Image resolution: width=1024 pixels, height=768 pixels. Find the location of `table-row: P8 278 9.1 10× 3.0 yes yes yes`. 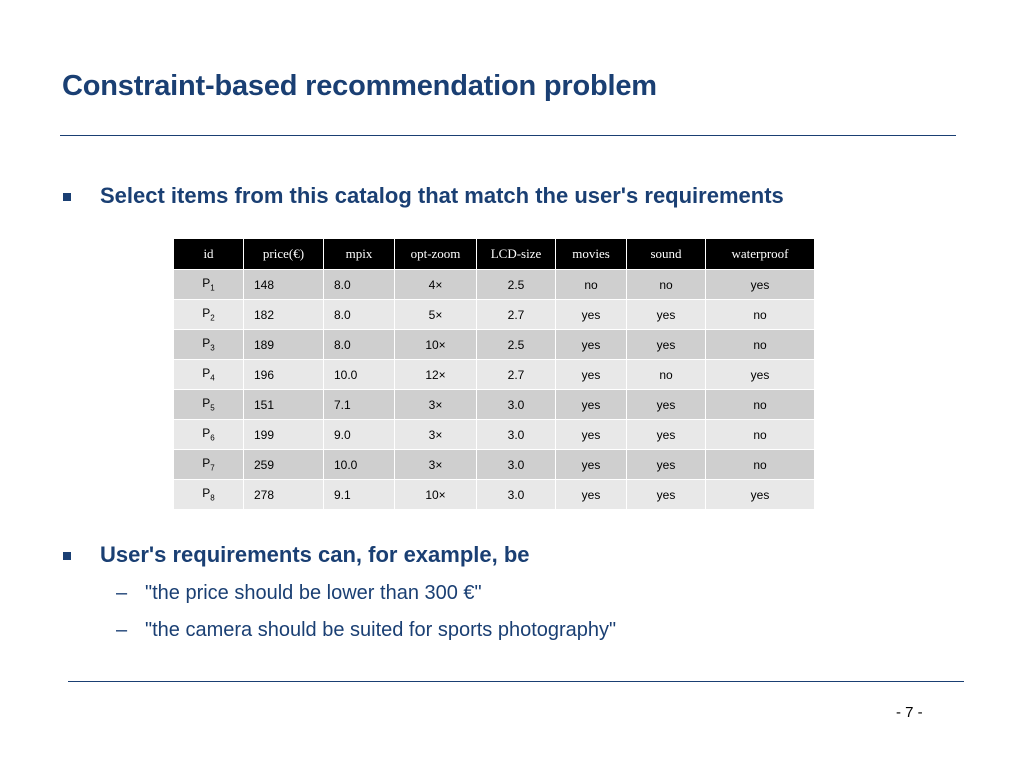

table-row: P8 278 9.1 10× 3.0 yes yes yes is located at coordinates (494, 494).